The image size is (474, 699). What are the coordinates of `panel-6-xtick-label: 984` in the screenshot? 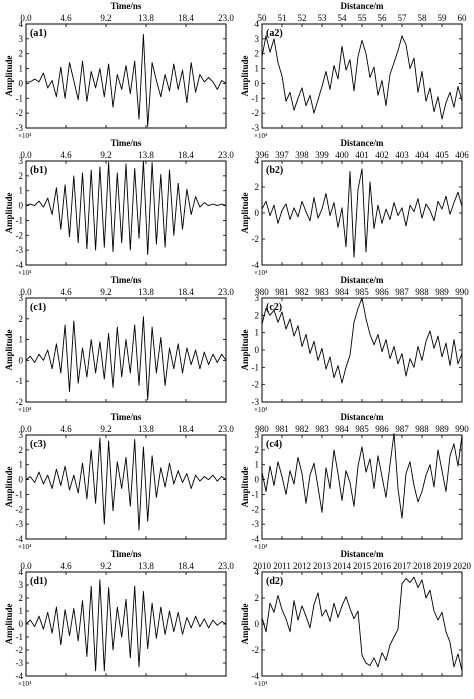 It's located at (342, 292).